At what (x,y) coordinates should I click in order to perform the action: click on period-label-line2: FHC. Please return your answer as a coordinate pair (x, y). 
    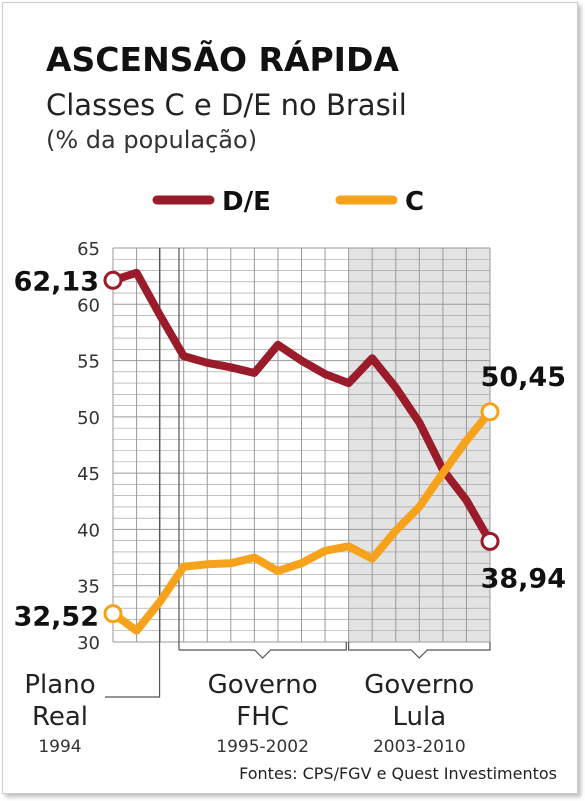
    Looking at the image, I should click on (262, 717).